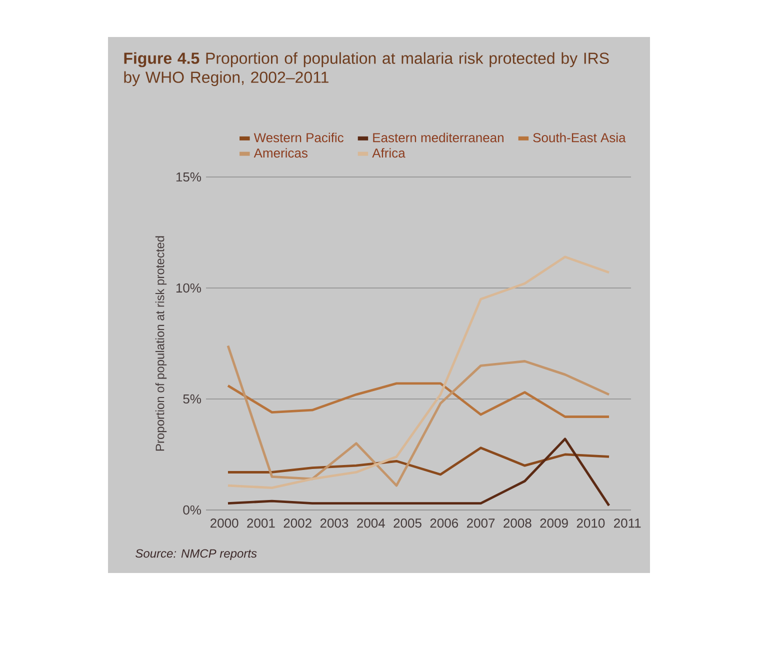 The width and height of the screenshot is (758, 668). I want to click on source-note: Source: NMCP reports, so click(196, 554).